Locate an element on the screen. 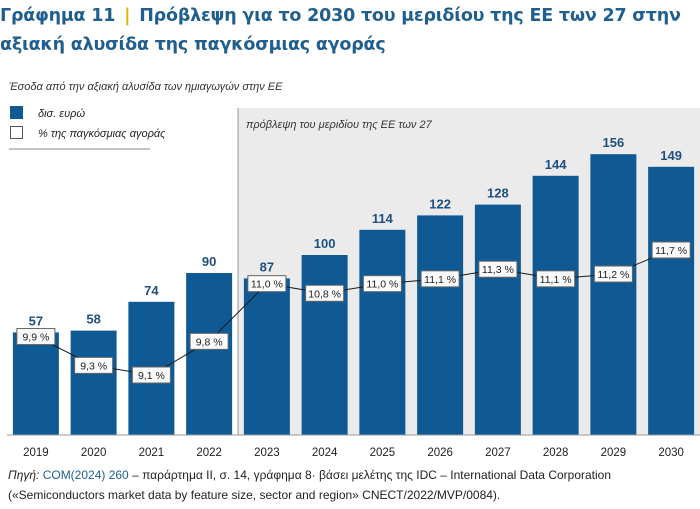 This screenshot has width=700, height=509. percent-label-2023: 11,0 % is located at coordinates (267, 285).